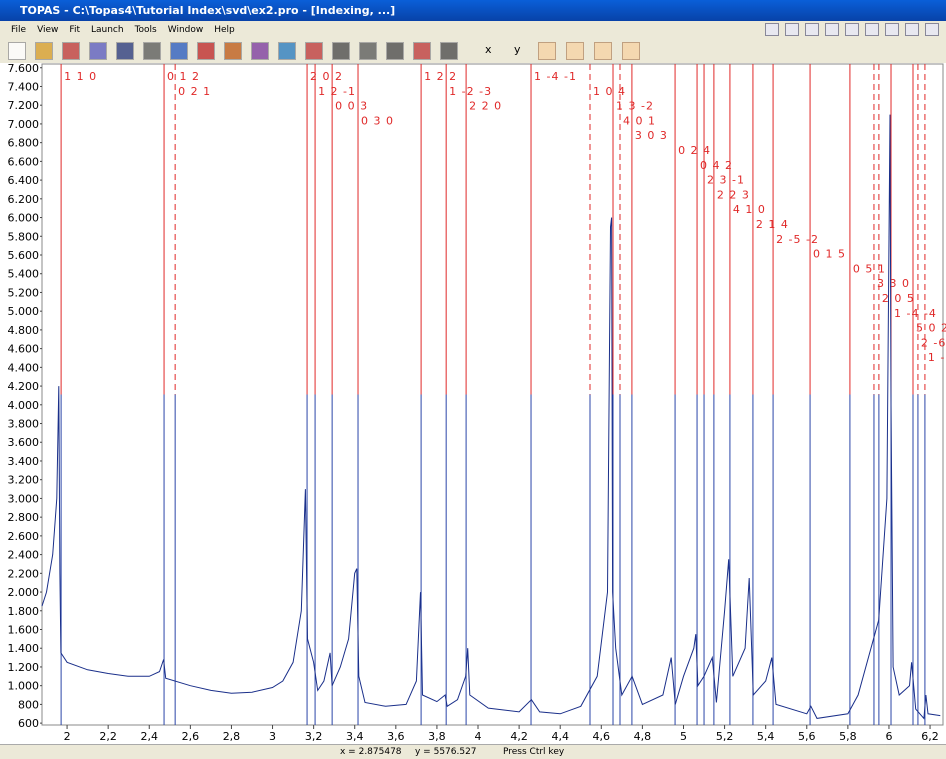  What do you see at coordinates (19, 30) in the screenshot?
I see `menu-item: File` at bounding box center [19, 30].